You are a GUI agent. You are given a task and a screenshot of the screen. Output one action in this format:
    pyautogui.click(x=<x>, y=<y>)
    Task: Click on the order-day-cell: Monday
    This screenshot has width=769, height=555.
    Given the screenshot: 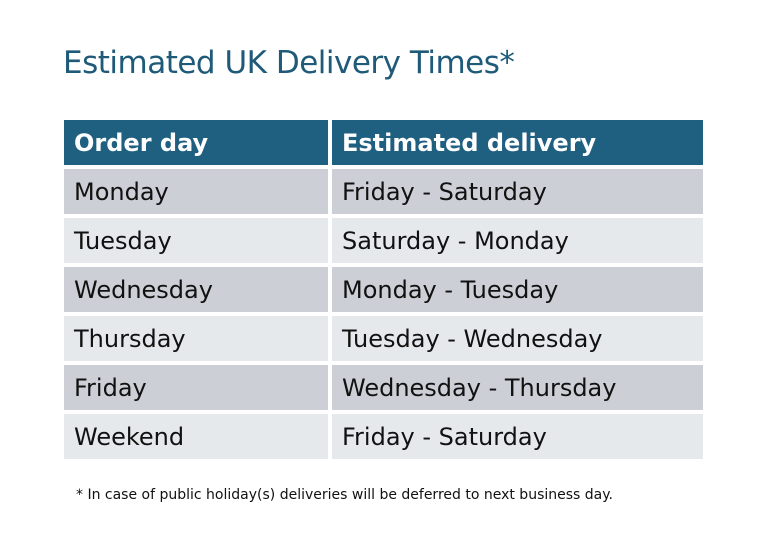 What is the action you would take?
    pyautogui.click(x=196, y=191)
    